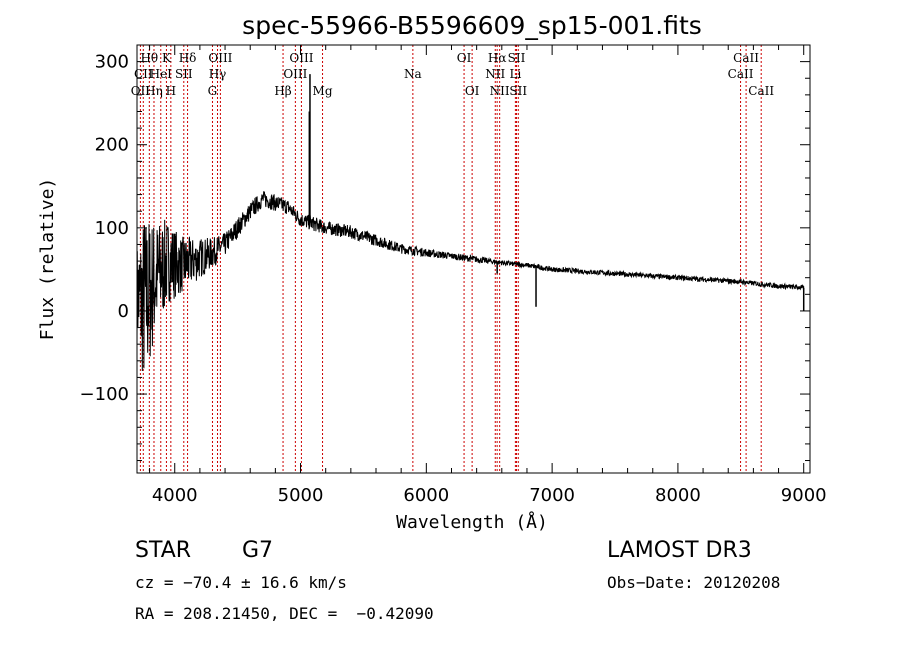  What do you see at coordinates (284, 613) in the screenshot?
I see `coordinates: RA = 208.21450, DEC = −0.42090` at bounding box center [284, 613].